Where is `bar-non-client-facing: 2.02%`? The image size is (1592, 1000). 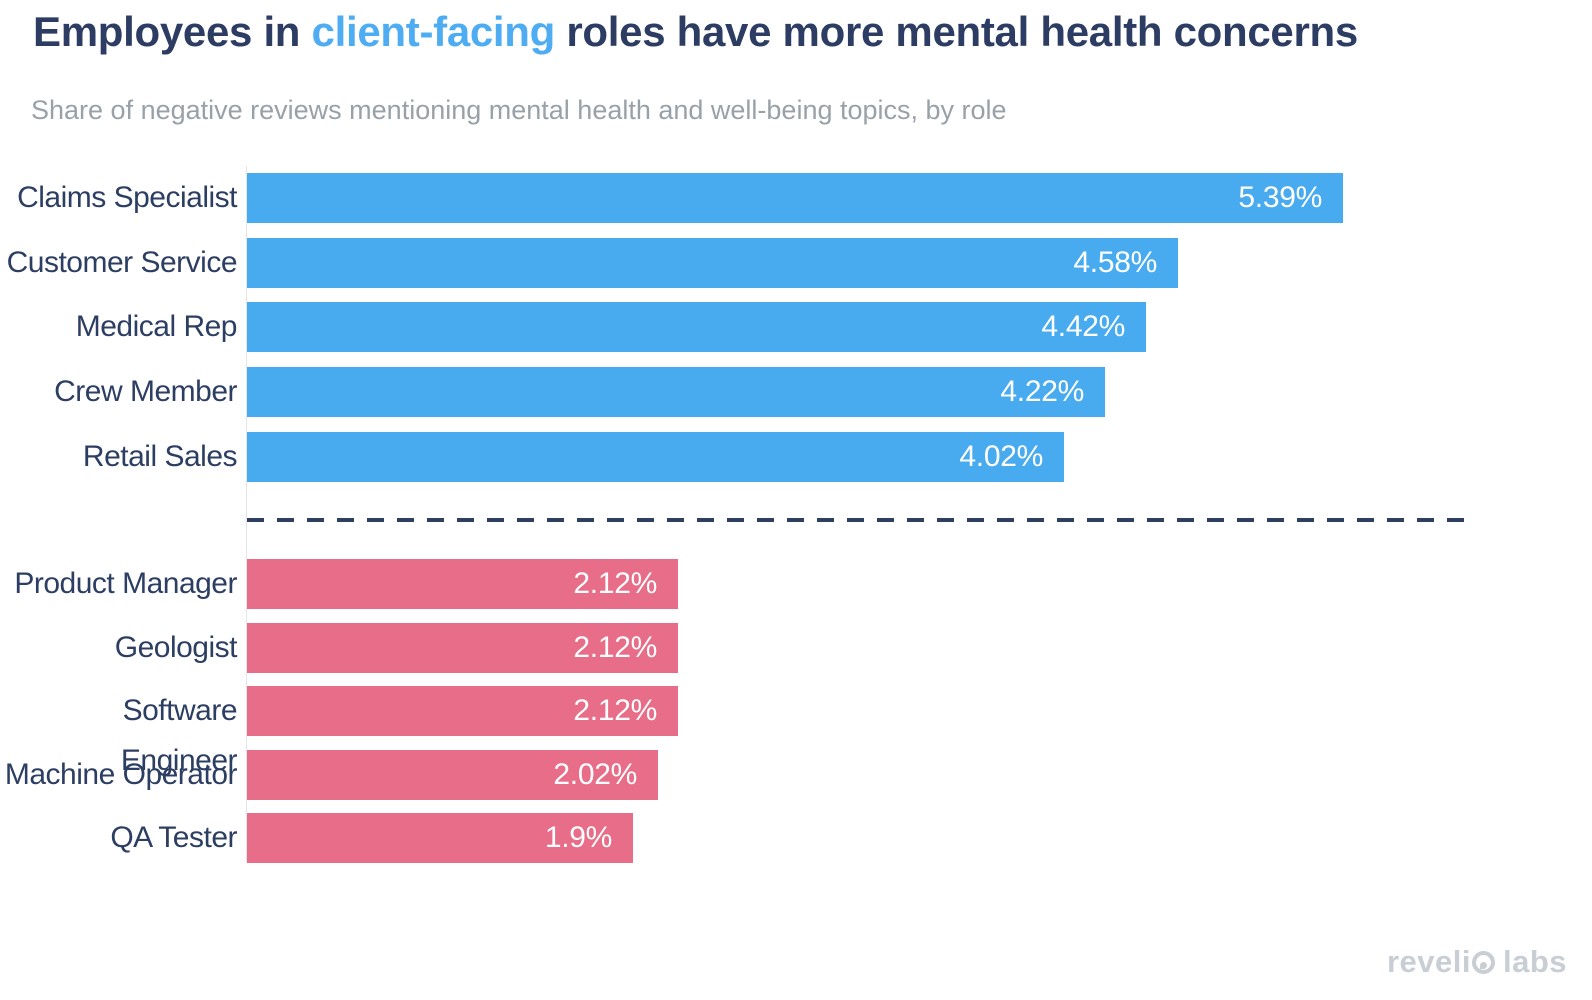 bar-non-client-facing: 2.02% is located at coordinates (452, 774).